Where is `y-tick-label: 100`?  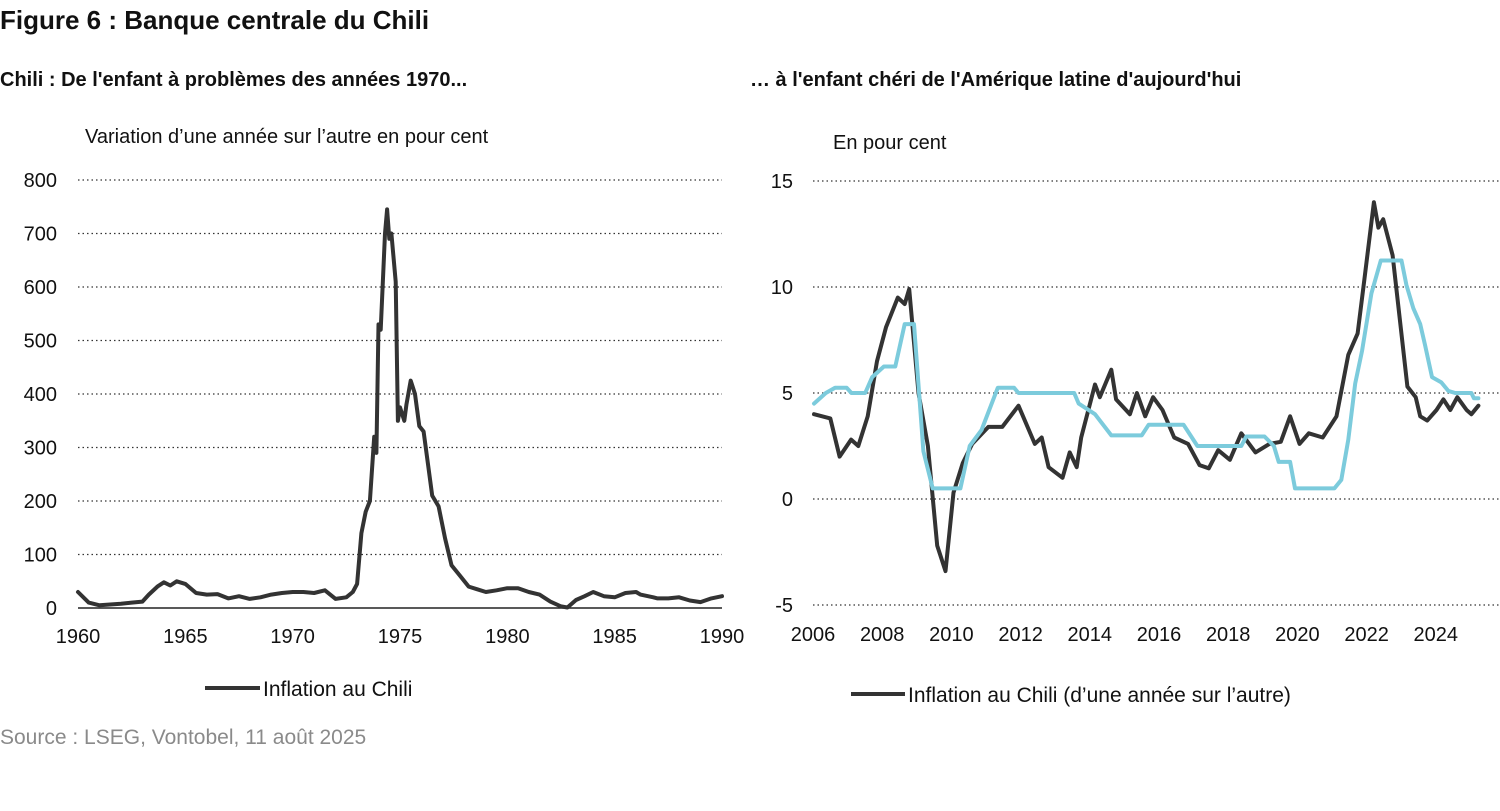 y-tick-label: 100 is located at coordinates (40, 556).